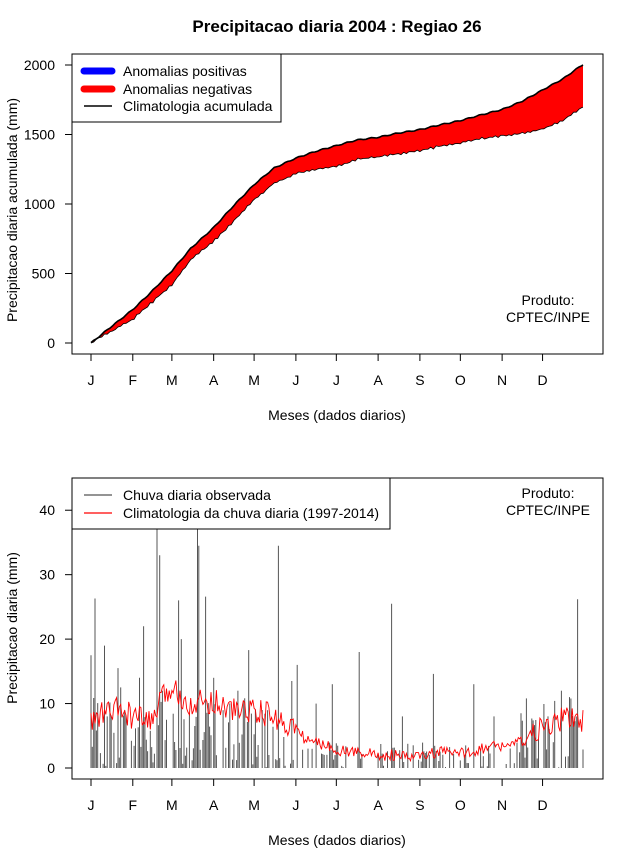  I want to click on legend-observed-label: Chuva diaria observada, so click(197, 495).